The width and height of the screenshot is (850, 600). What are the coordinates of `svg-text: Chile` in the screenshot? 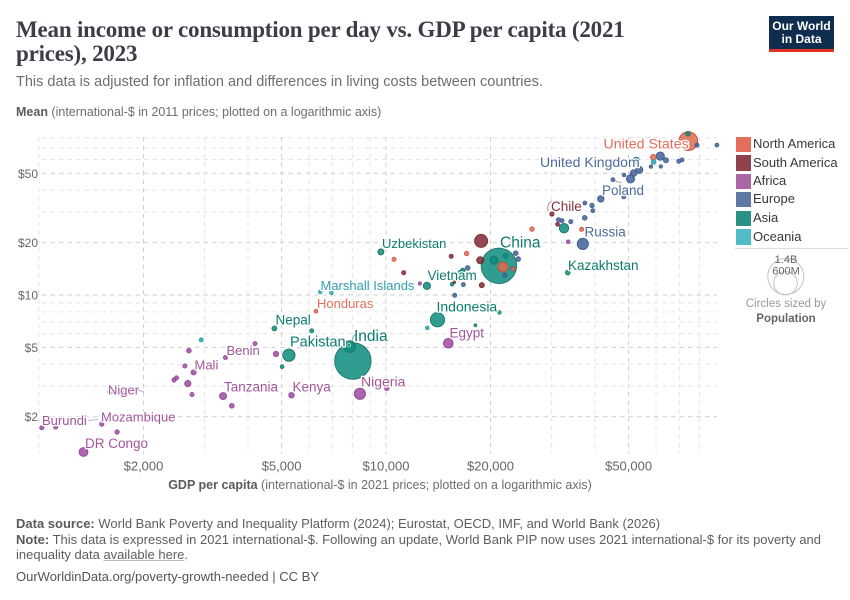 It's located at (566, 206).